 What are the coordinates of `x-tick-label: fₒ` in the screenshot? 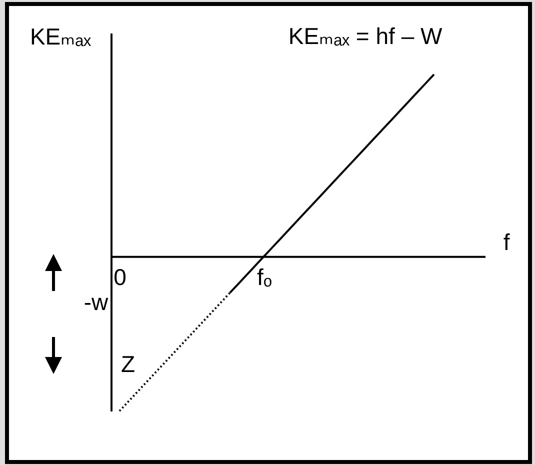 It's located at (264, 277).